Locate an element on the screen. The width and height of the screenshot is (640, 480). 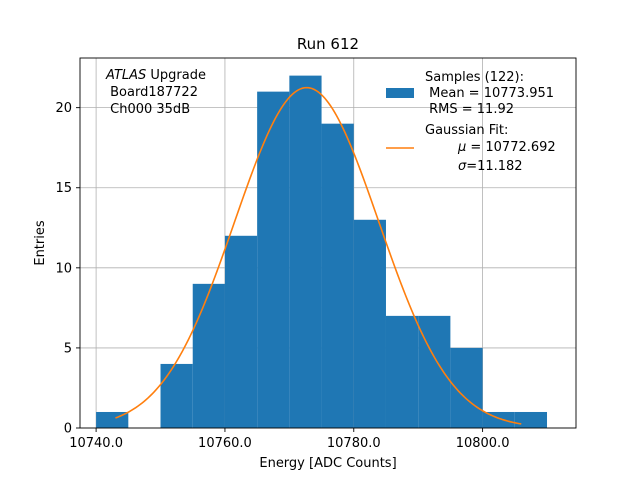
legend-fit-mu: μ = 10772.692 is located at coordinates (502, 147).